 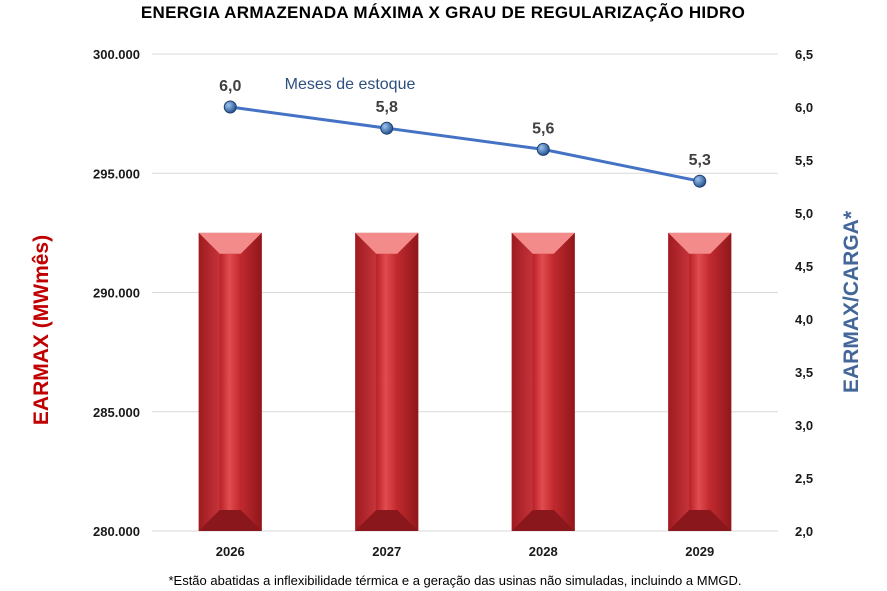 I want to click on right-axis-label: EARMAX/CARGA*, so click(x=851, y=301).